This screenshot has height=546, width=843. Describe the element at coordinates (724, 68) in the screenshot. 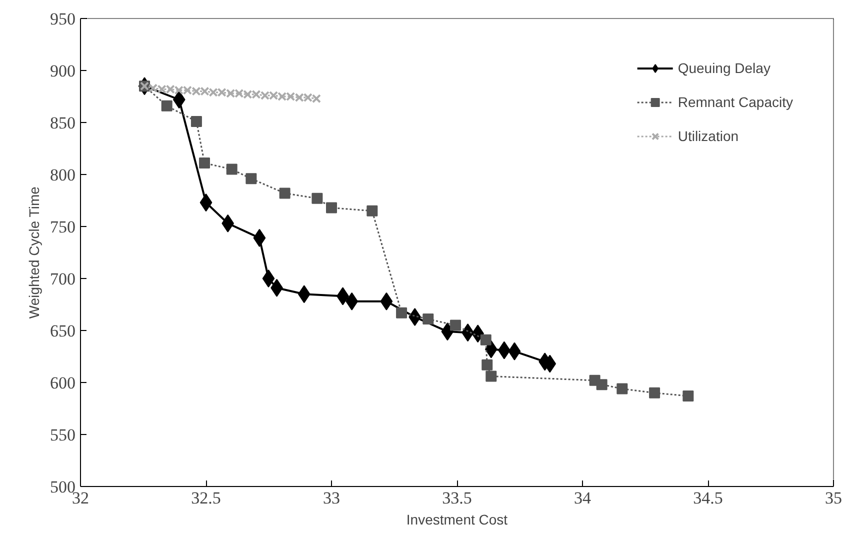

I see `legend-label: Queuing Delay` at that location.